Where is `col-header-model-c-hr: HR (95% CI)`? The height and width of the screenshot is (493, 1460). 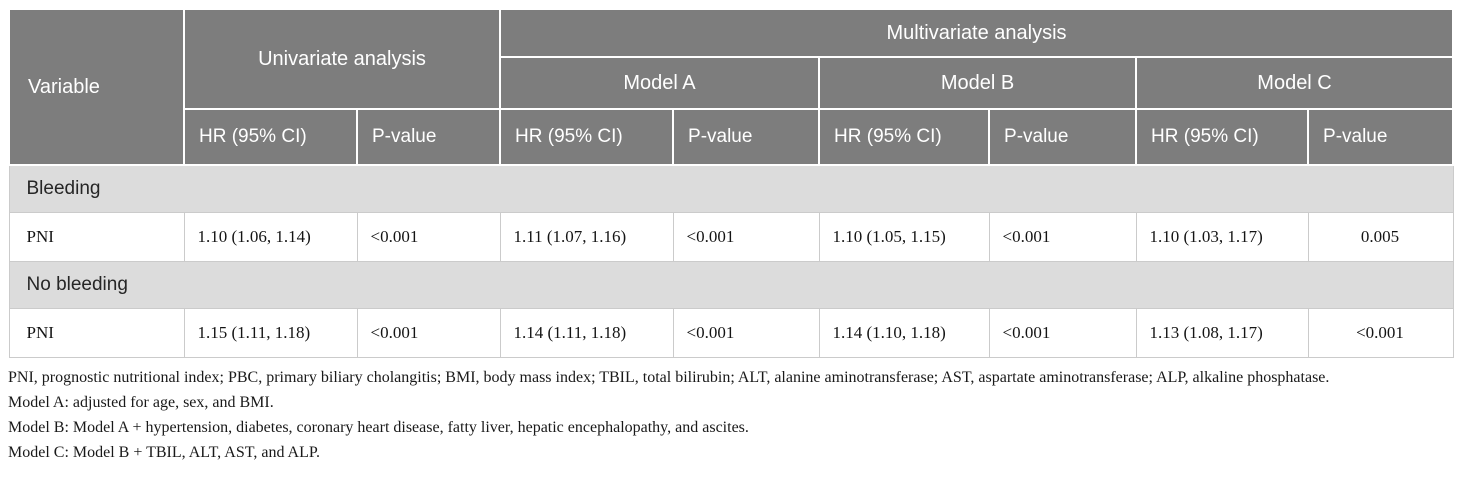 col-header-model-c-hr: HR (95% CI) is located at coordinates (1222, 137).